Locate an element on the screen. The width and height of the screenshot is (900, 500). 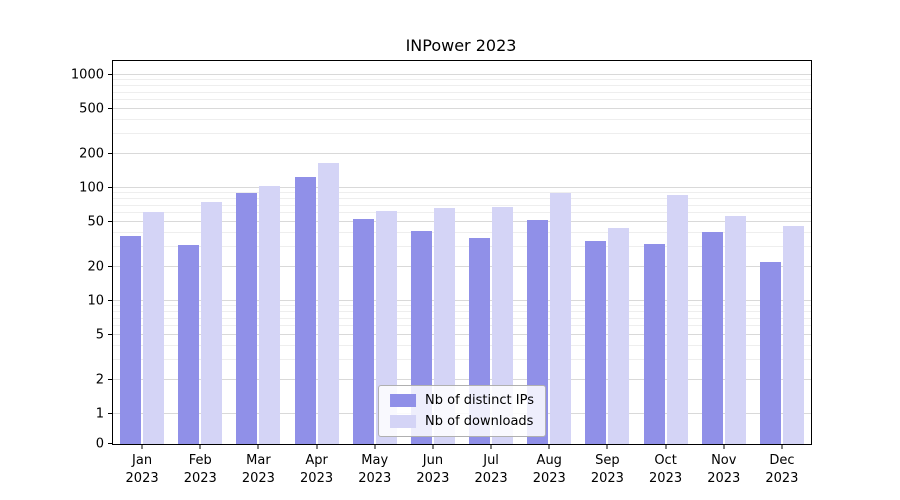
y-tick-label: 0 is located at coordinates (99, 444).